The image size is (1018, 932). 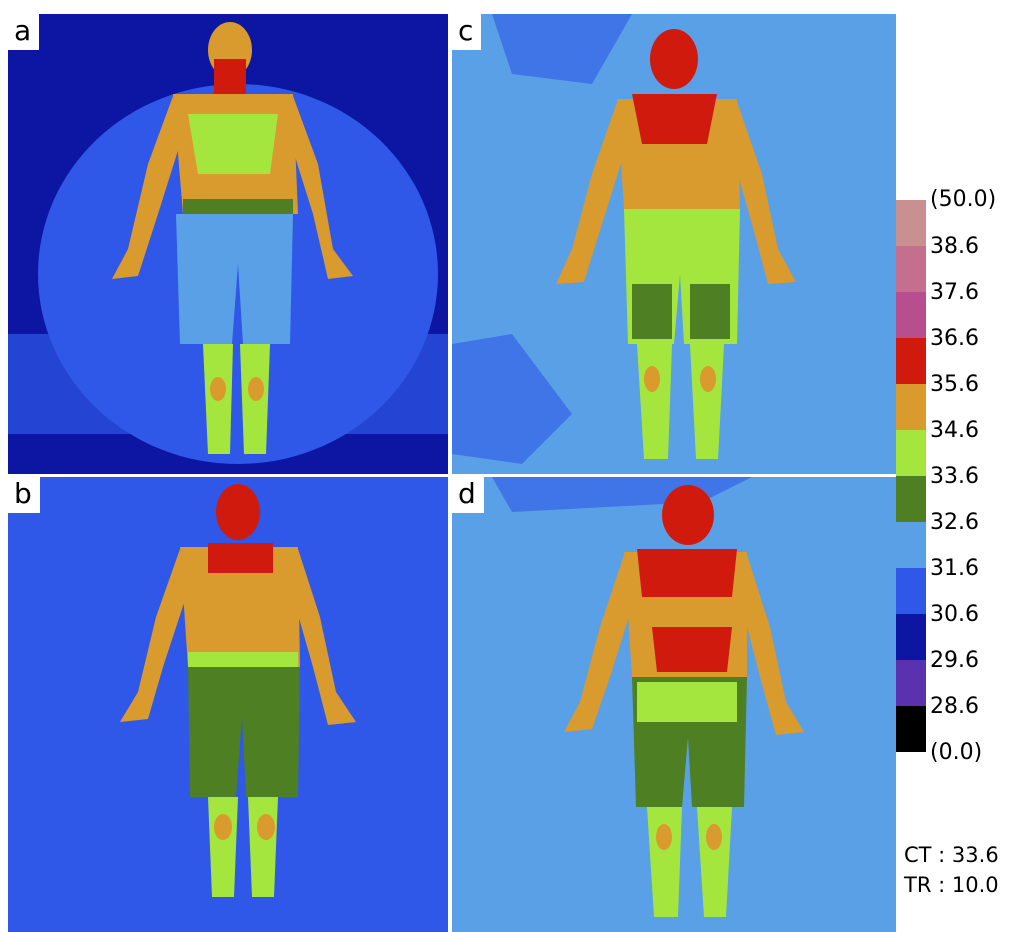 I want to click on scale-label: 31.6, so click(x=954, y=568).